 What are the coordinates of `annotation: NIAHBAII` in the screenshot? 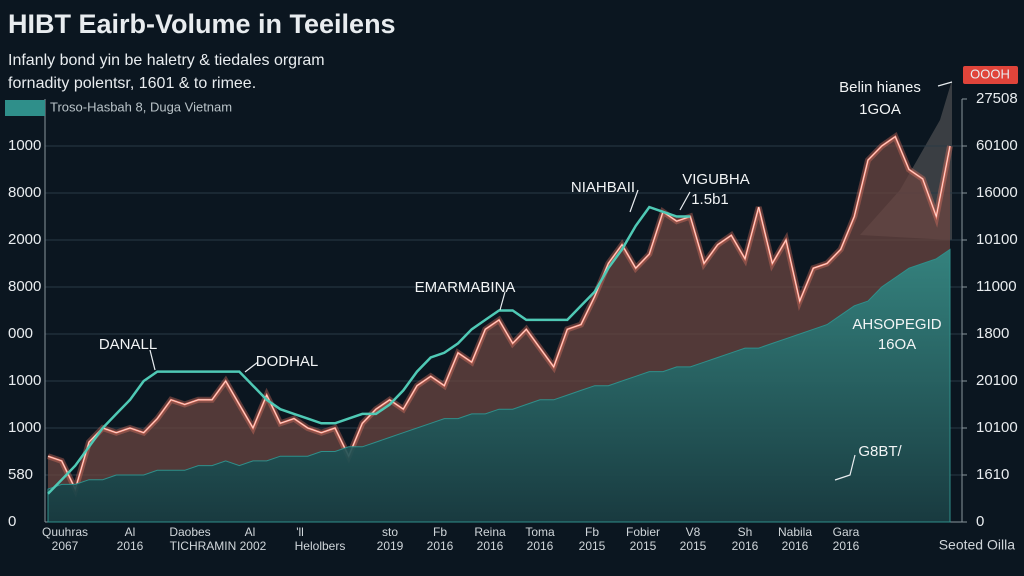 It's located at (603, 187).